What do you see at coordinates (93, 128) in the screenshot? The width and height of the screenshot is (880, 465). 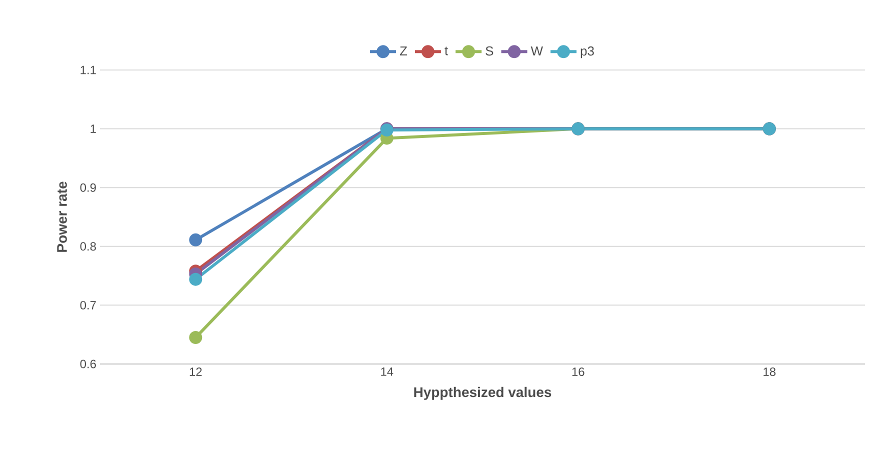 I see `y-tick-label: 1` at bounding box center [93, 128].